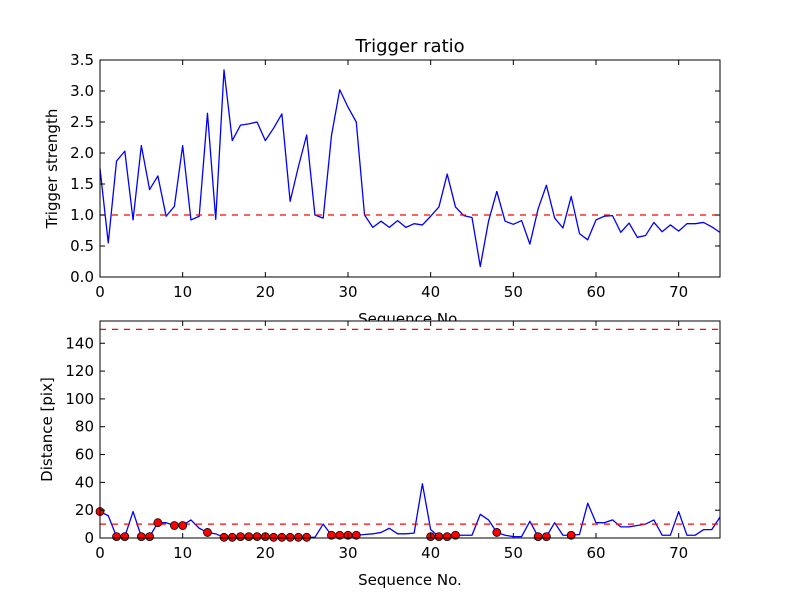 The width and height of the screenshot is (800, 600). Describe the element at coordinates (430, 553) in the screenshot. I see `bottom-xtick-label: 40` at that location.